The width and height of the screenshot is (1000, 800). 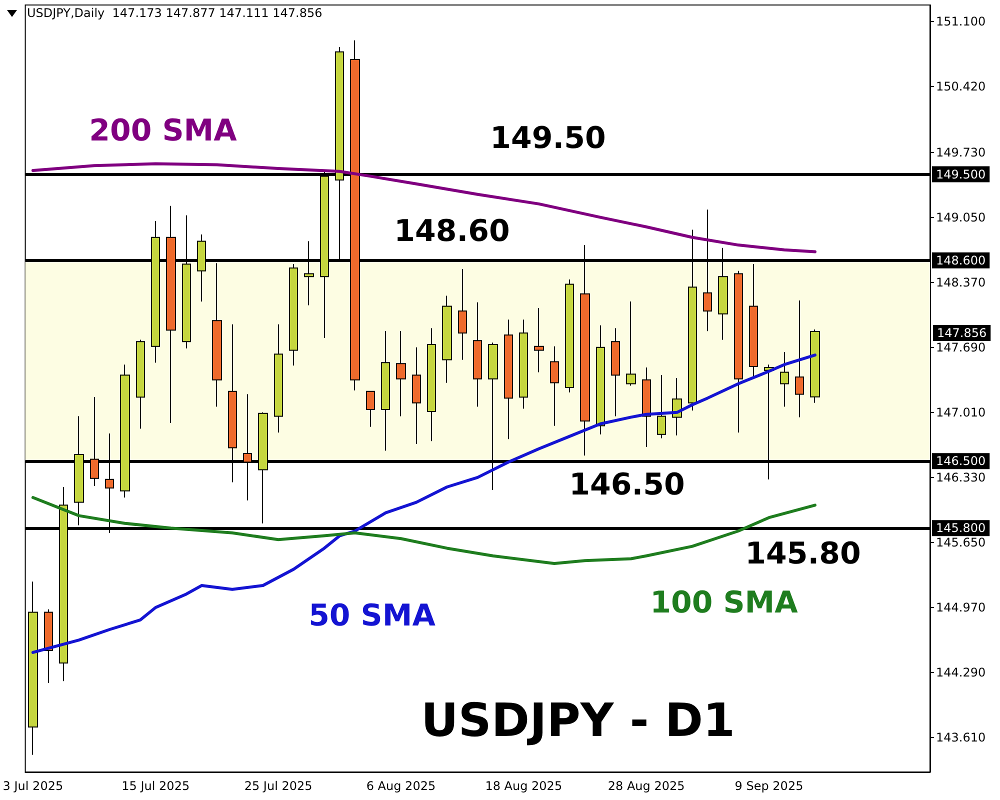 What do you see at coordinates (803, 554) in the screenshot?
I see `annotation: 145.80` at bounding box center [803, 554].